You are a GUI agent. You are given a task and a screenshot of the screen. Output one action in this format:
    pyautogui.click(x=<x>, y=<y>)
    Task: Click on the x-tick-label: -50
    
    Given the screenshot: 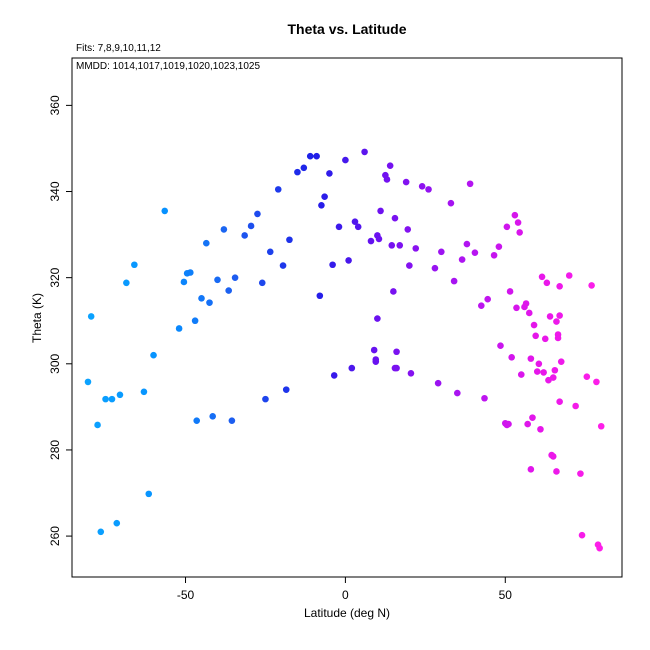 What is the action you would take?
    pyautogui.click(x=186, y=595)
    